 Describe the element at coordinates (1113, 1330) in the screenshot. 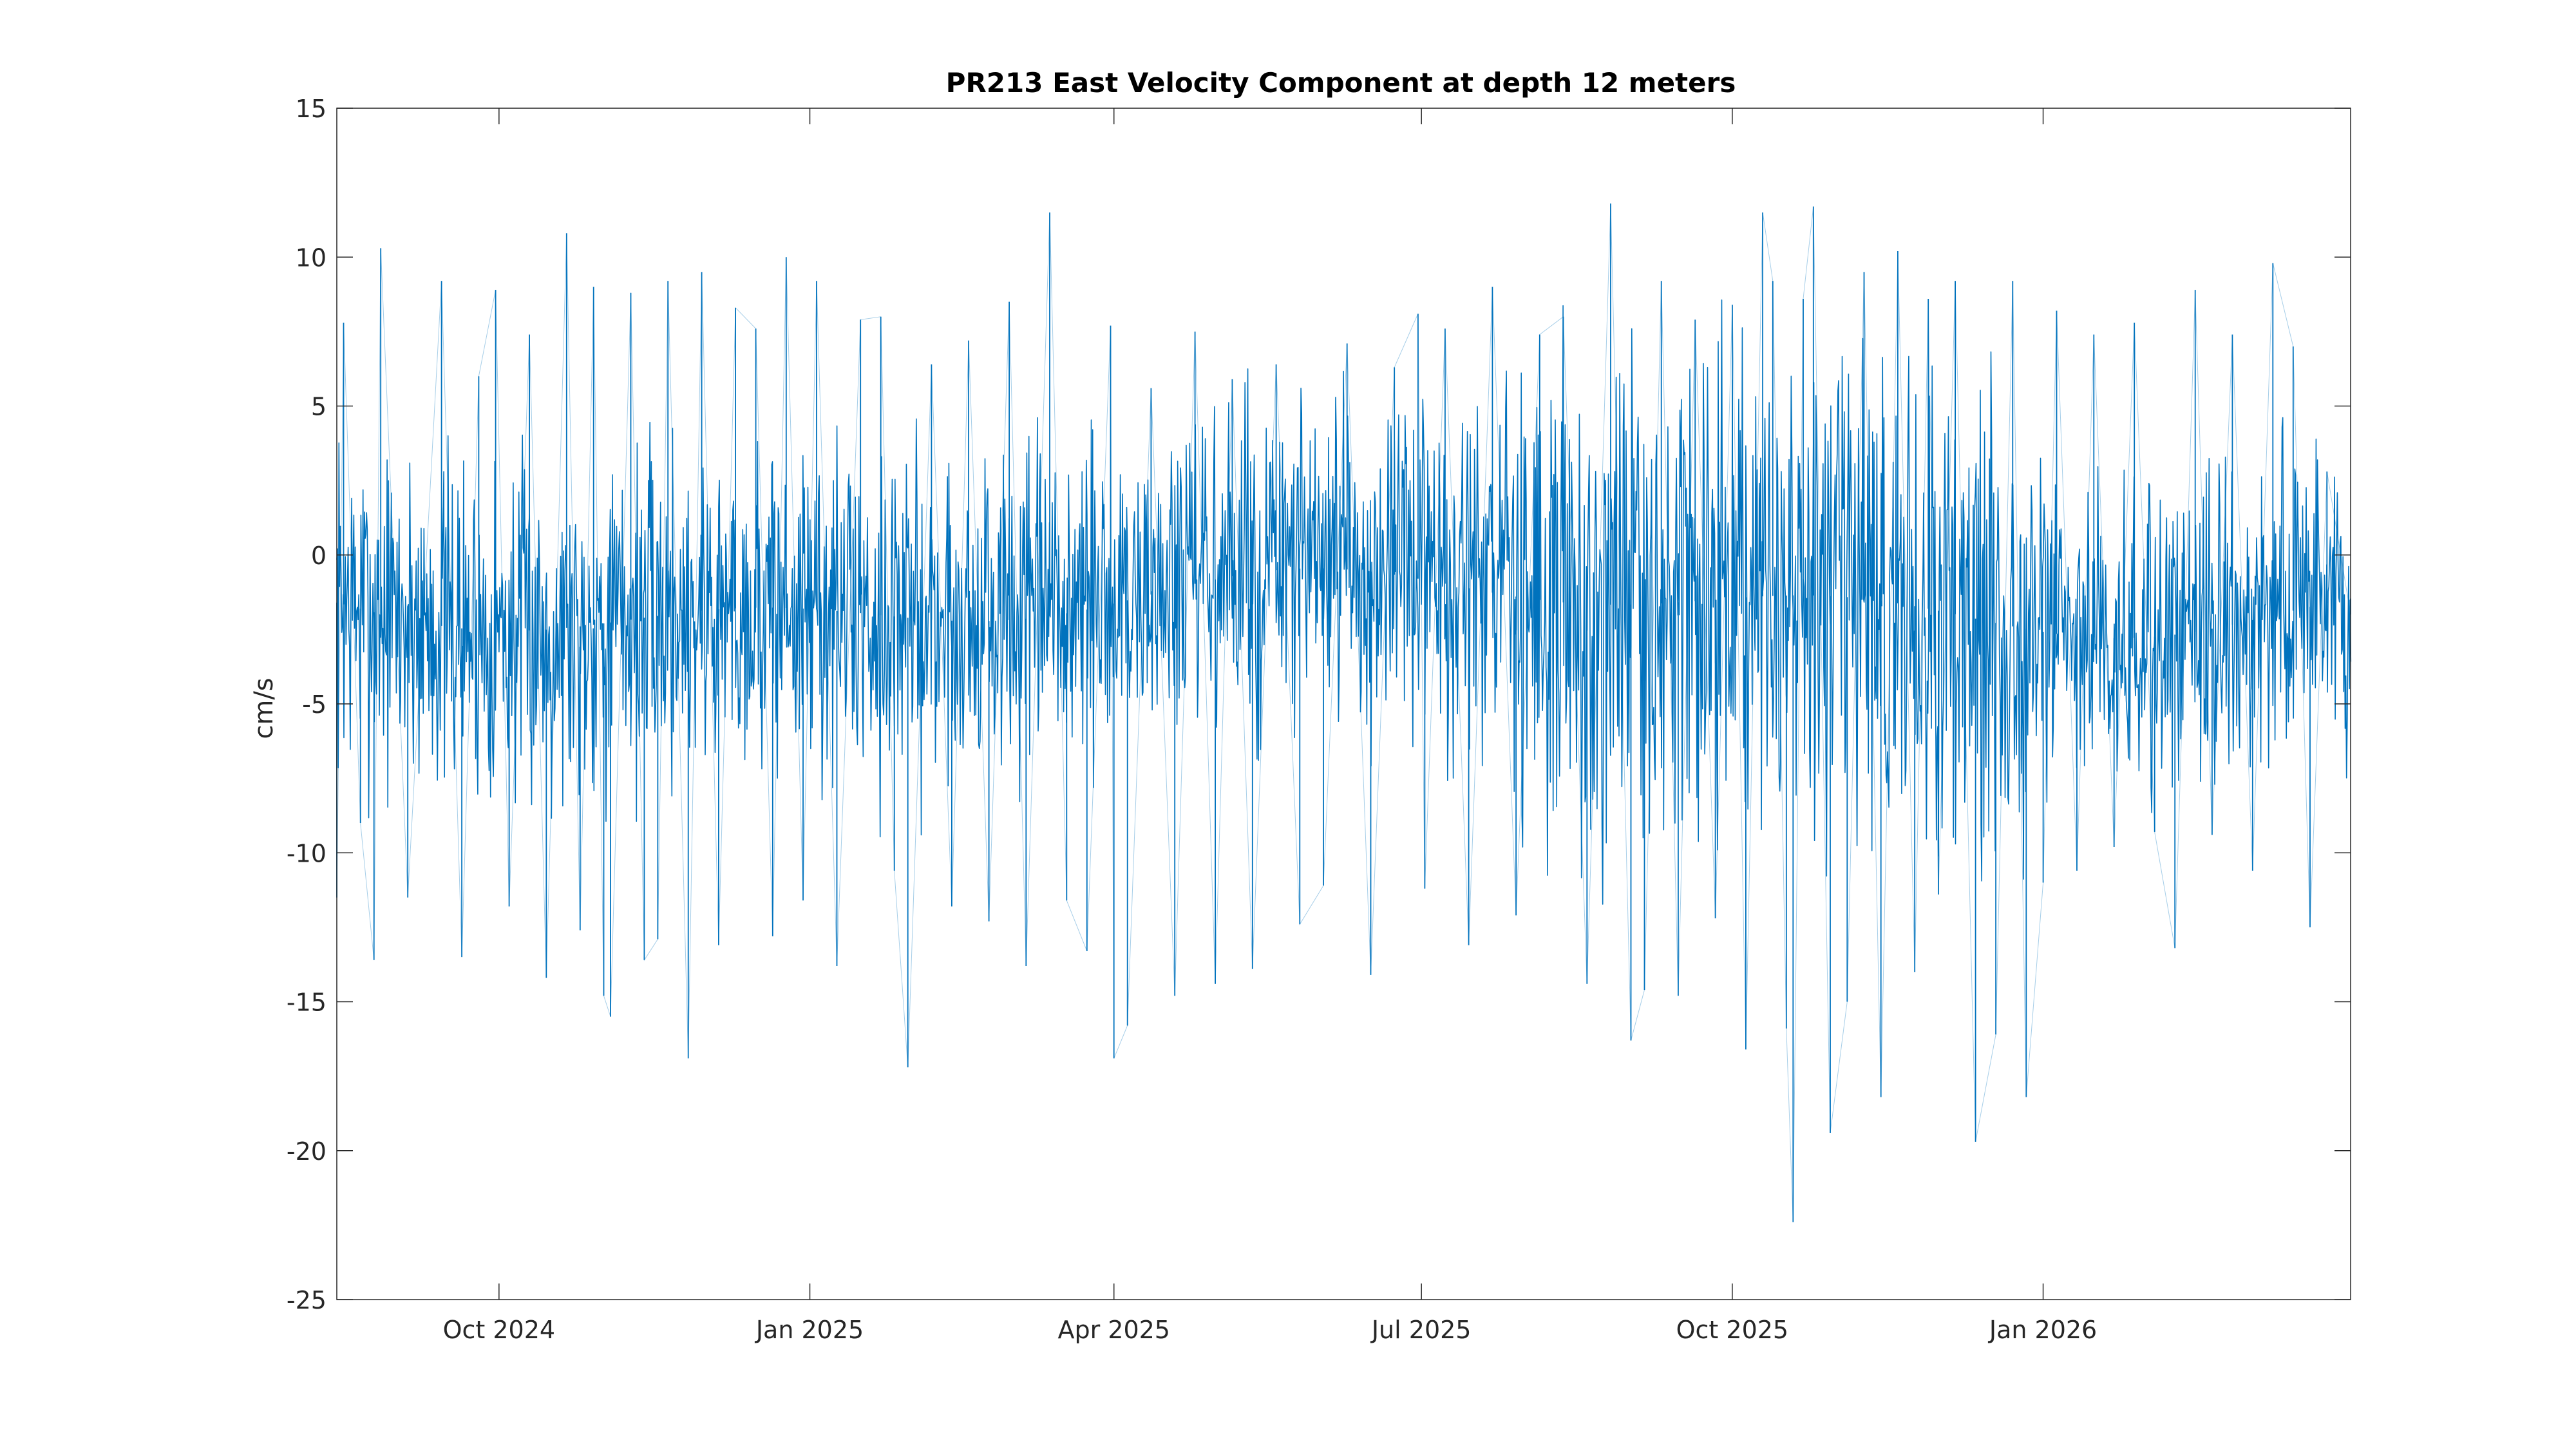

I see `x-tick-label: Apr 2025` at that location.